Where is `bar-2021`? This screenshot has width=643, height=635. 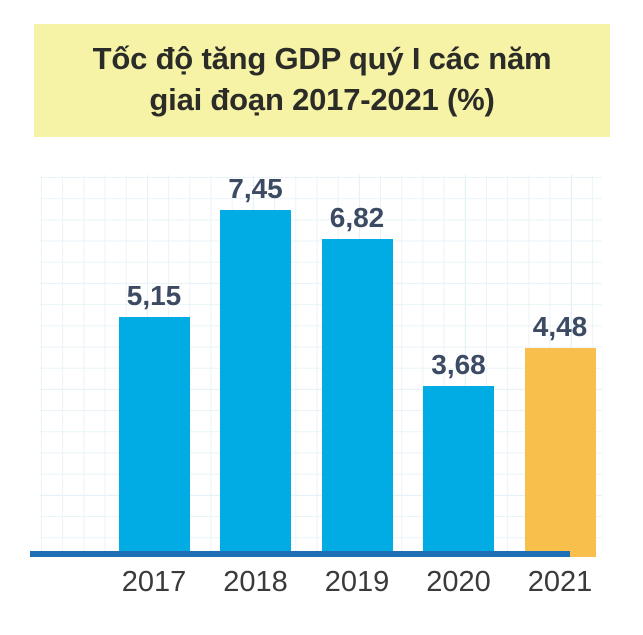
bar-2021 is located at coordinates (560, 452).